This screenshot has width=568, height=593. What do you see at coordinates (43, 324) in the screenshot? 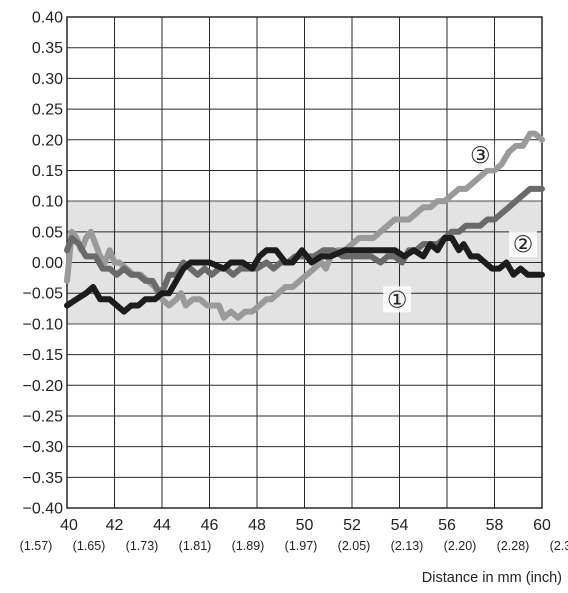
I see `y-tick-label: −0.10` at bounding box center [43, 324].